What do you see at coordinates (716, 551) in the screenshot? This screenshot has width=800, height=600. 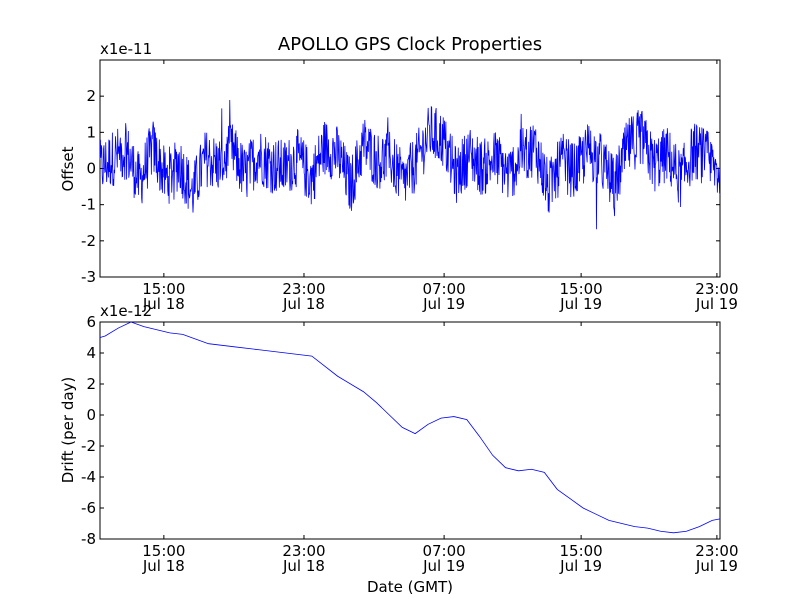 I see `drift-xtick-time-4: 23:00` at bounding box center [716, 551].